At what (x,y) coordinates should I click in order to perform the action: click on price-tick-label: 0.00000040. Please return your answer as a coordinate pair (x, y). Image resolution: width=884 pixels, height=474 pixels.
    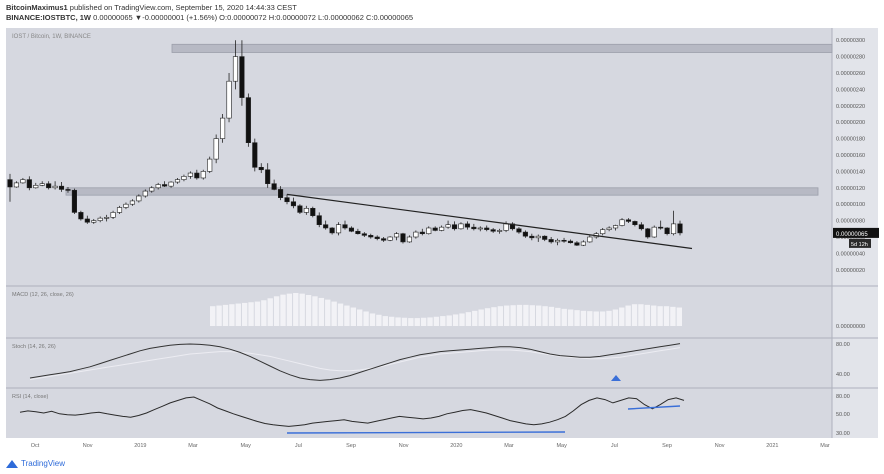
    Looking at the image, I should click on (850, 254).